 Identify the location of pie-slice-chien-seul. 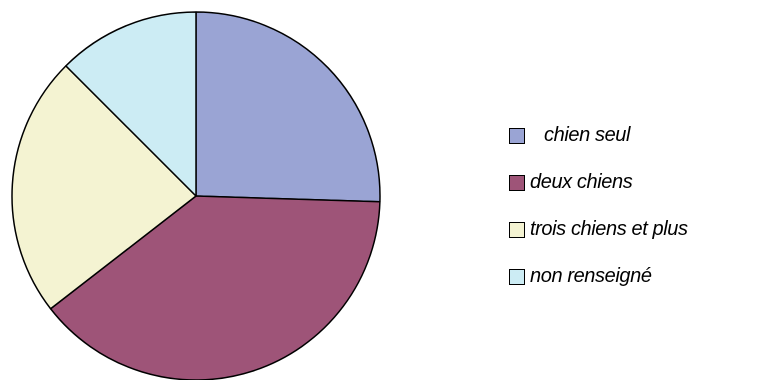
(288, 107).